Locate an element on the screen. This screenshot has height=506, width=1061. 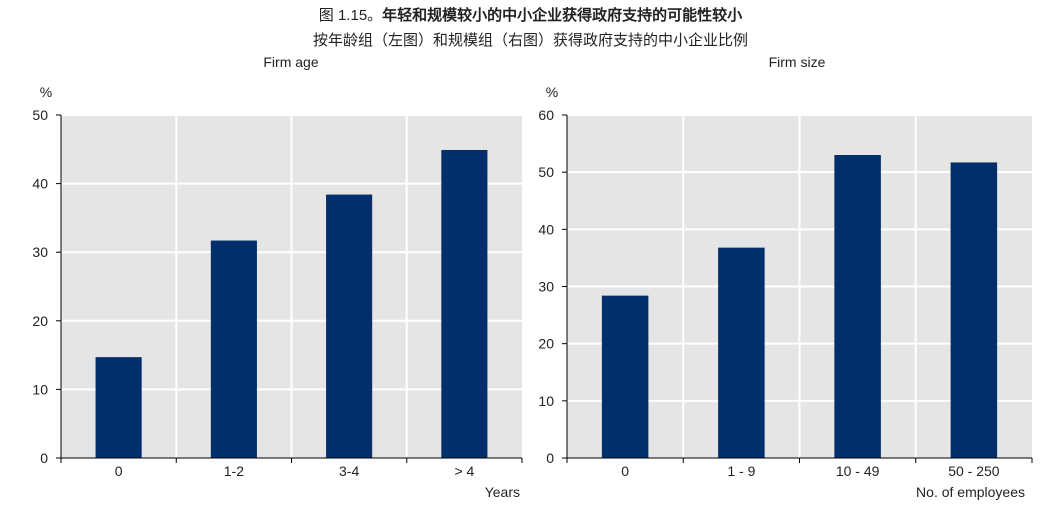
x-axis-label: No. of employees is located at coordinates (970, 492).